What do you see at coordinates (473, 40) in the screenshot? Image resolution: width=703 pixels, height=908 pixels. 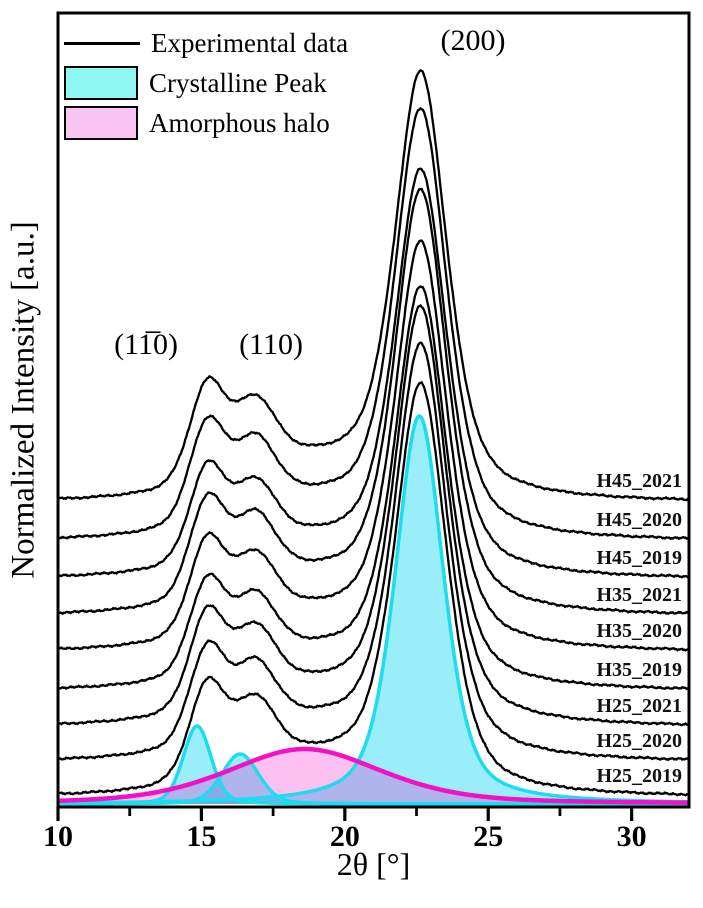 I see `peak-label-200: (200)` at bounding box center [473, 40].